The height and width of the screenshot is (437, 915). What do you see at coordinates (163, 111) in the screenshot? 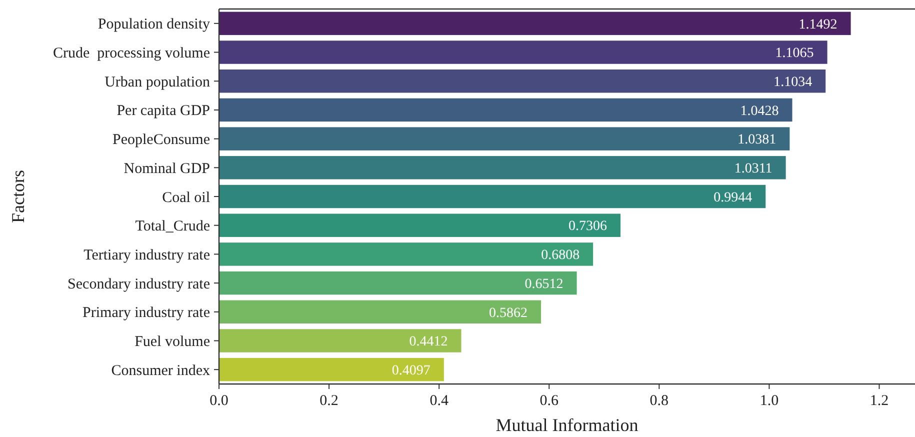
I see `y-tick-label: Per capita GDP` at bounding box center [163, 111].